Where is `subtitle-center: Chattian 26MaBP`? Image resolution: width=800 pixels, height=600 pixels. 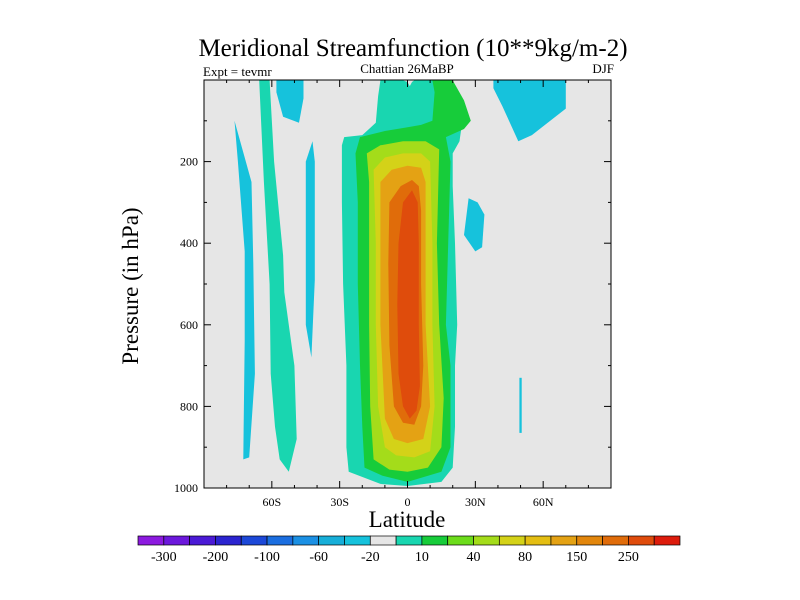
subtitle-center: Chattian 26MaBP is located at coordinates (407, 68).